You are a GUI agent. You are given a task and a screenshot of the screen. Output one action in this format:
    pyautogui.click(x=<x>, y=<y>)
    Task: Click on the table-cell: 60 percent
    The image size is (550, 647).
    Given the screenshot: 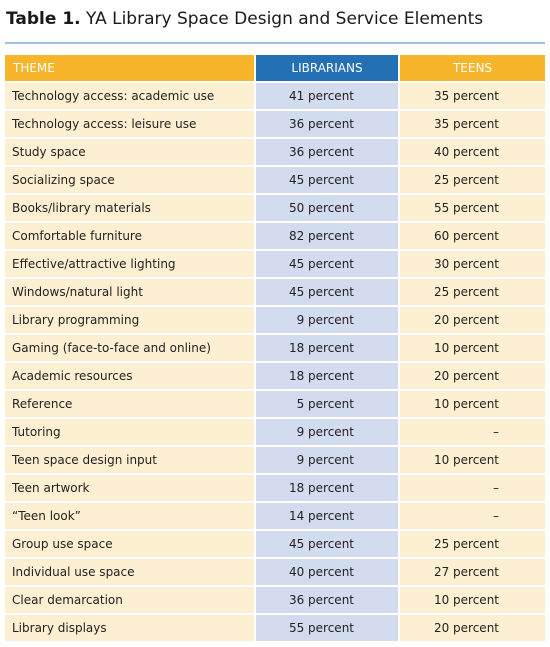 What is the action you would take?
    pyautogui.click(x=473, y=236)
    